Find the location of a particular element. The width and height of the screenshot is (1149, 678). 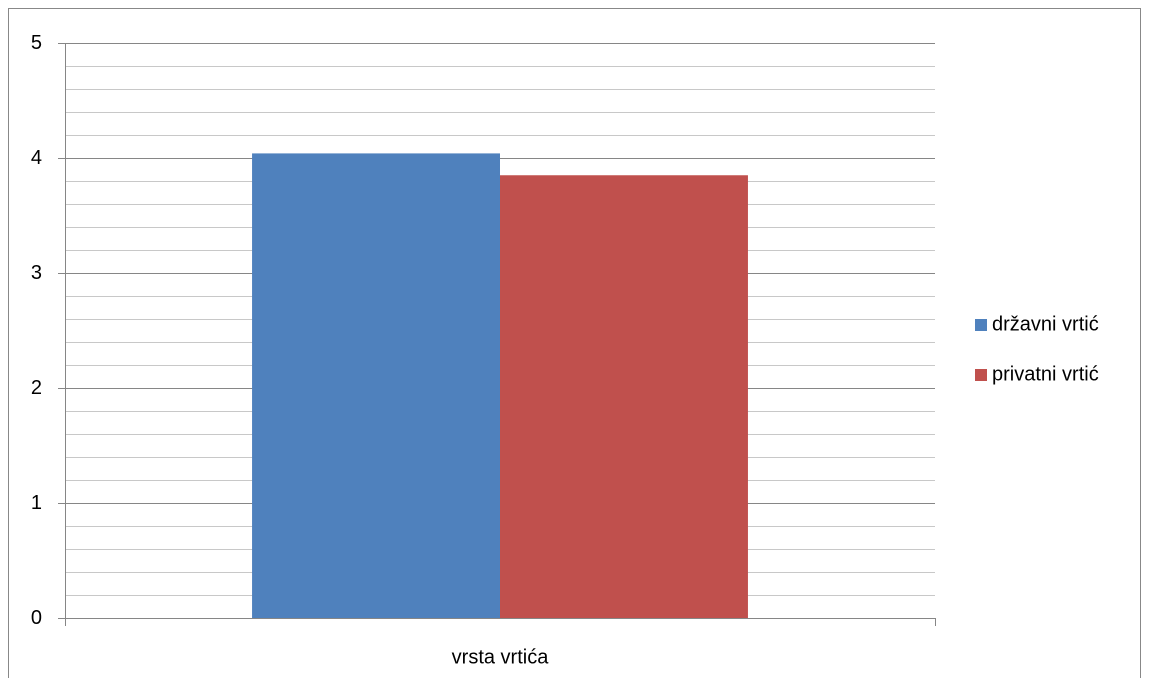

legend-label: državni vrtić is located at coordinates (1045, 324).